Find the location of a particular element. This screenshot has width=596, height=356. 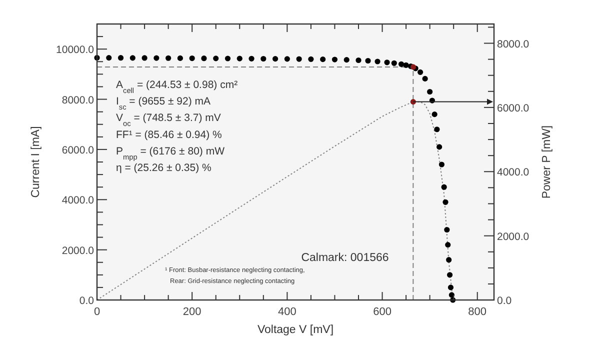

annotation: P$_{mpp}$ = (6176 ± 80) mW is located at coordinates (170, 153).